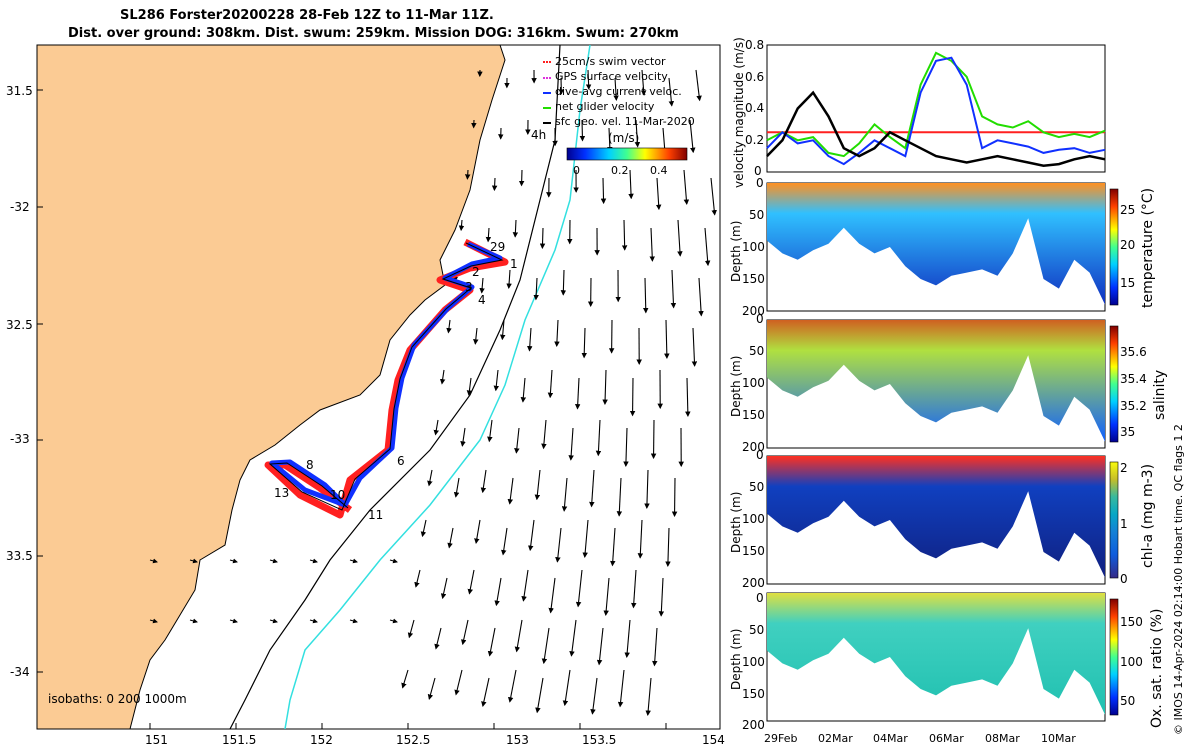 This screenshot has height=750, width=1200. I want to click on lon-tick: 152.5, so click(413, 740).